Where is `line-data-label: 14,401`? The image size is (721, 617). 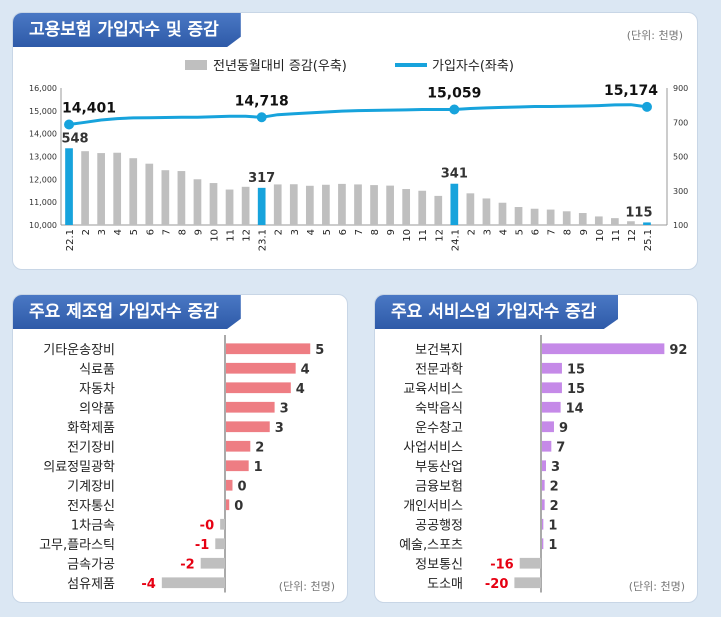 line-data-label: 14,401 is located at coordinates (89, 109).